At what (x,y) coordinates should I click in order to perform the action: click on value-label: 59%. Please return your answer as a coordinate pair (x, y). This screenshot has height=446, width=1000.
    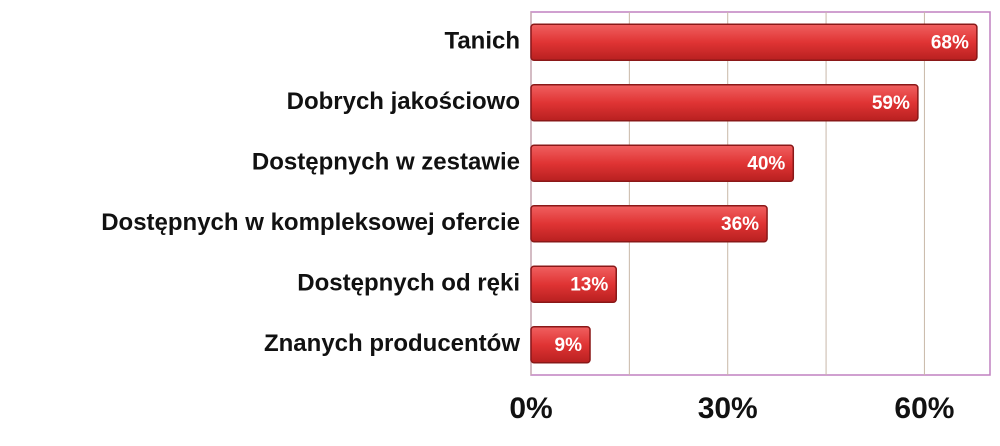
    Looking at the image, I should click on (891, 103).